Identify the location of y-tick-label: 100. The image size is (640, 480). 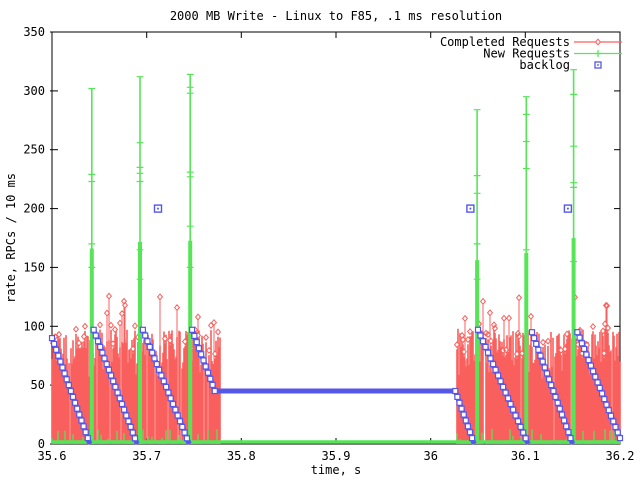
(34, 326).